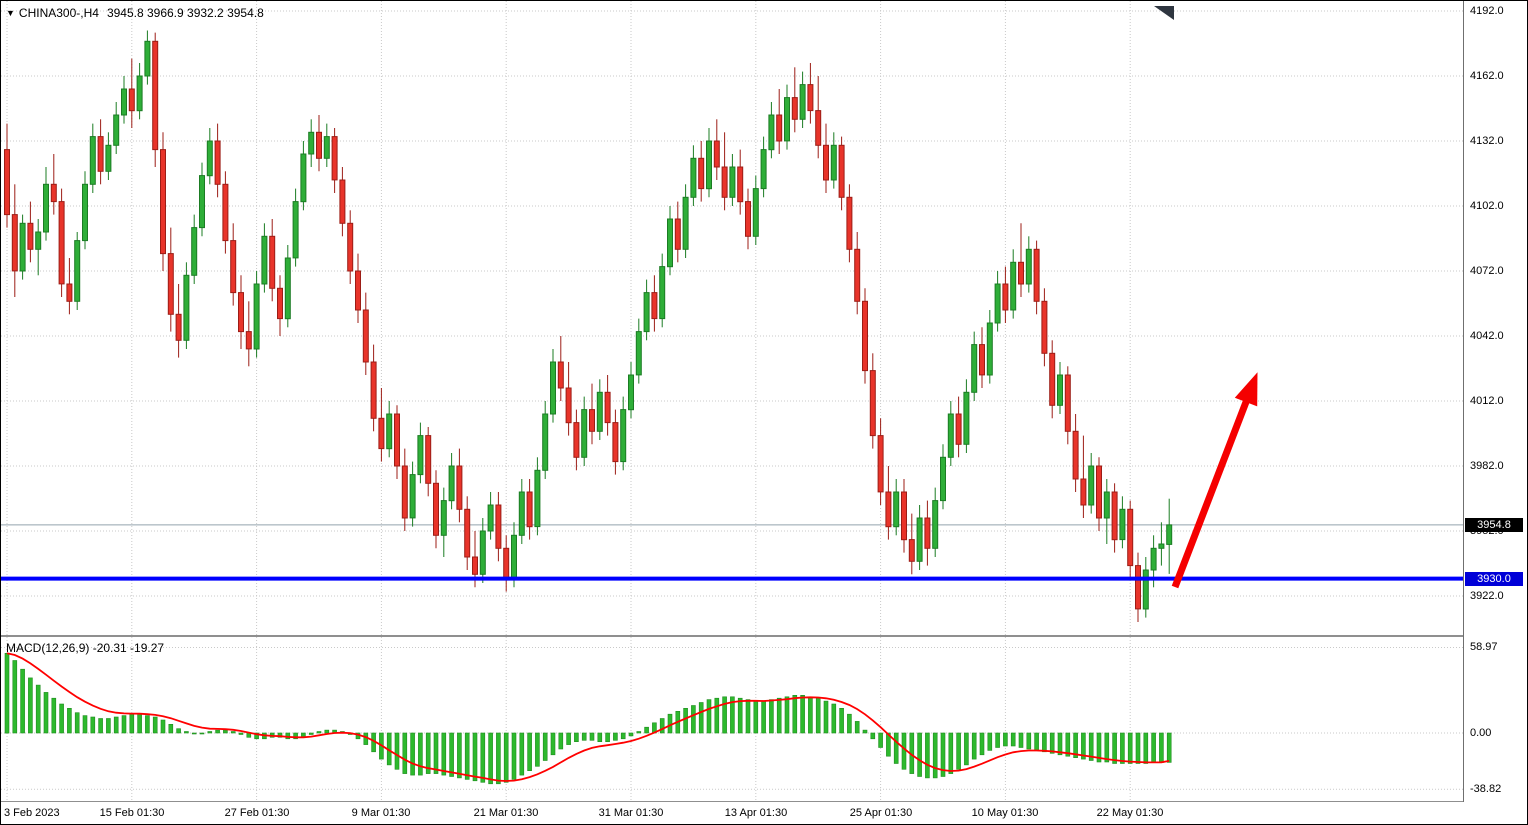 The width and height of the screenshot is (1528, 825). Describe the element at coordinates (257, 813) in the screenshot. I see `time-tick-label: 27 Feb 01:30` at that location.